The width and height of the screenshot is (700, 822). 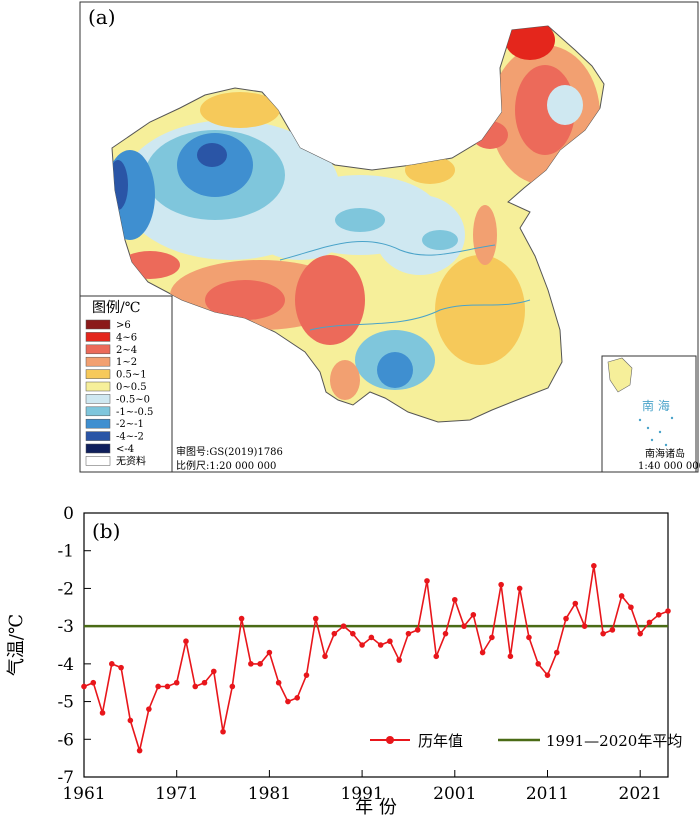 What do you see at coordinates (229, 451) in the screenshot?
I see `map-approval-number: 审图号:GS(2019)1786` at bounding box center [229, 451].